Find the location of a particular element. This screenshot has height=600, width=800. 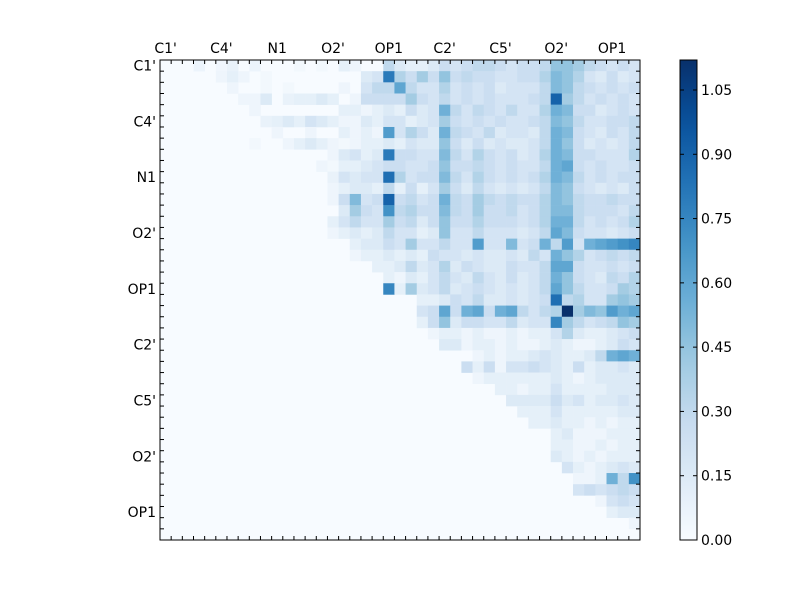

y-tick-label: OP1 is located at coordinates (142, 513).